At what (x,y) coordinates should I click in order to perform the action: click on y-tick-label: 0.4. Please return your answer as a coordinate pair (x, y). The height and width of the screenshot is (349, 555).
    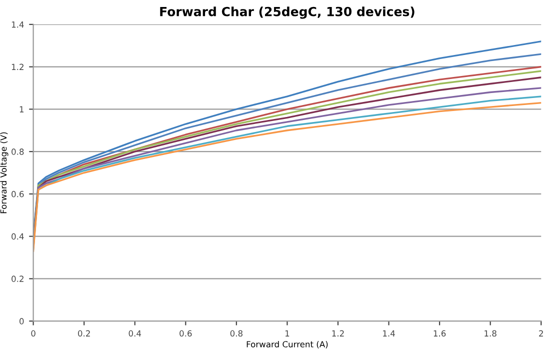
    Looking at the image, I should click on (18, 236).